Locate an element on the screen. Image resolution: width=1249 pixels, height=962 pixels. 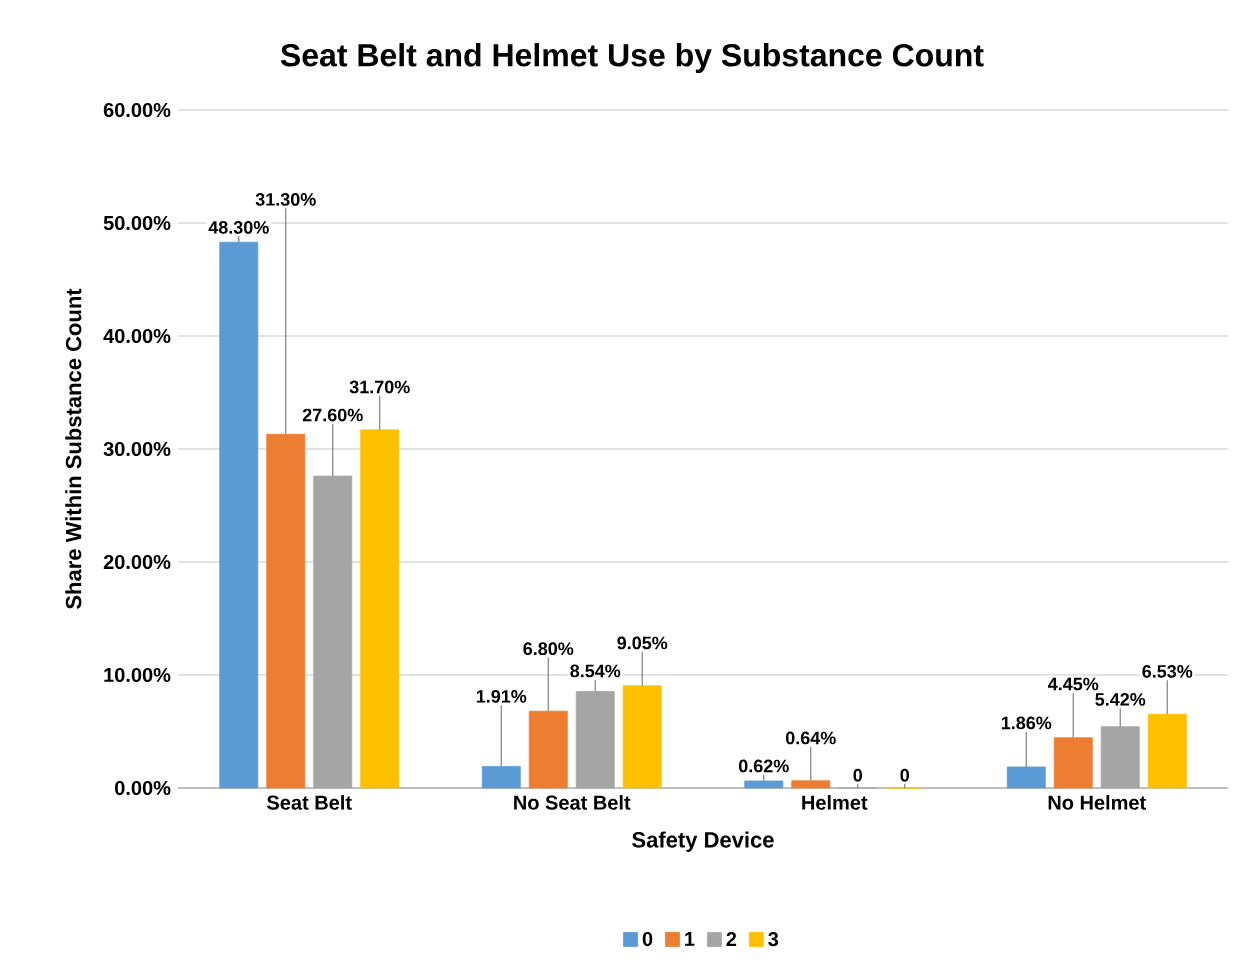
x-tick-label: No Seat Belt is located at coordinates (572, 802).